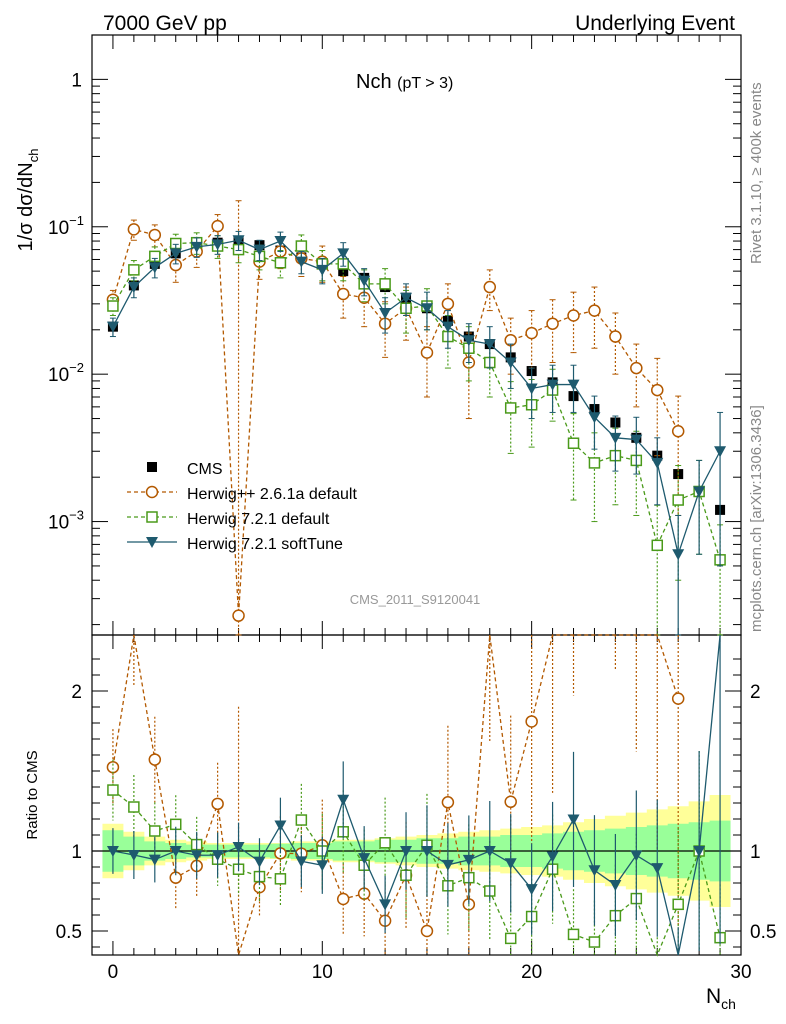 This screenshot has height=1024, width=786. I want to click on x-tick-label: 10, so click(322, 972).